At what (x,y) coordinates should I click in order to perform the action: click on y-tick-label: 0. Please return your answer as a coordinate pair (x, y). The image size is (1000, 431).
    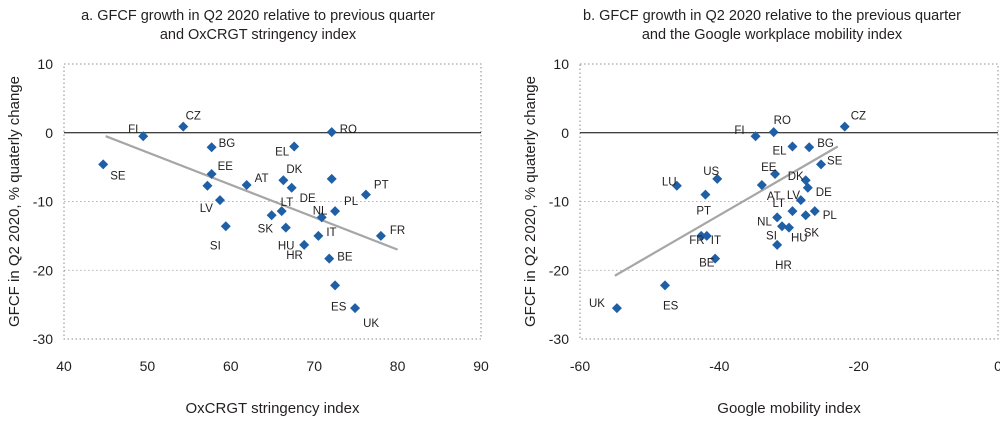
    Looking at the image, I should click on (565, 133).